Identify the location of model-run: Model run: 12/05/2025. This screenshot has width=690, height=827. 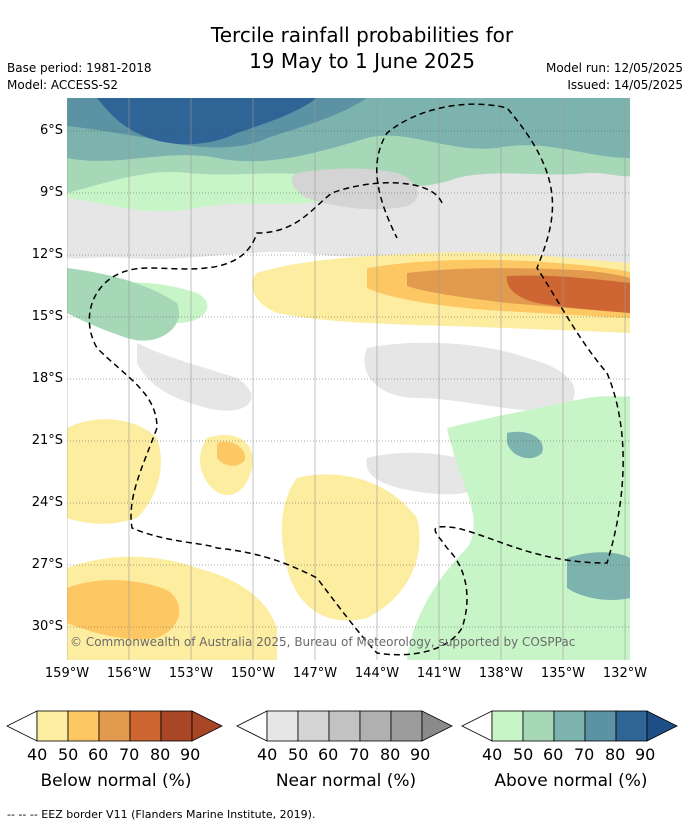
(614, 68).